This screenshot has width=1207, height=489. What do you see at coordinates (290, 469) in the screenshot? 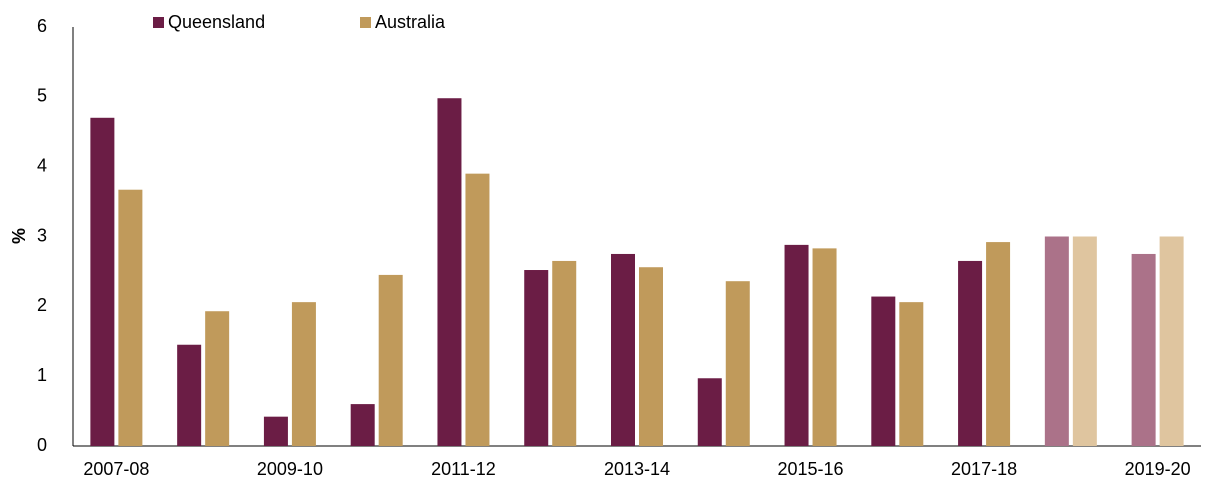
I see `x-tick-label: 2009-10` at bounding box center [290, 469].